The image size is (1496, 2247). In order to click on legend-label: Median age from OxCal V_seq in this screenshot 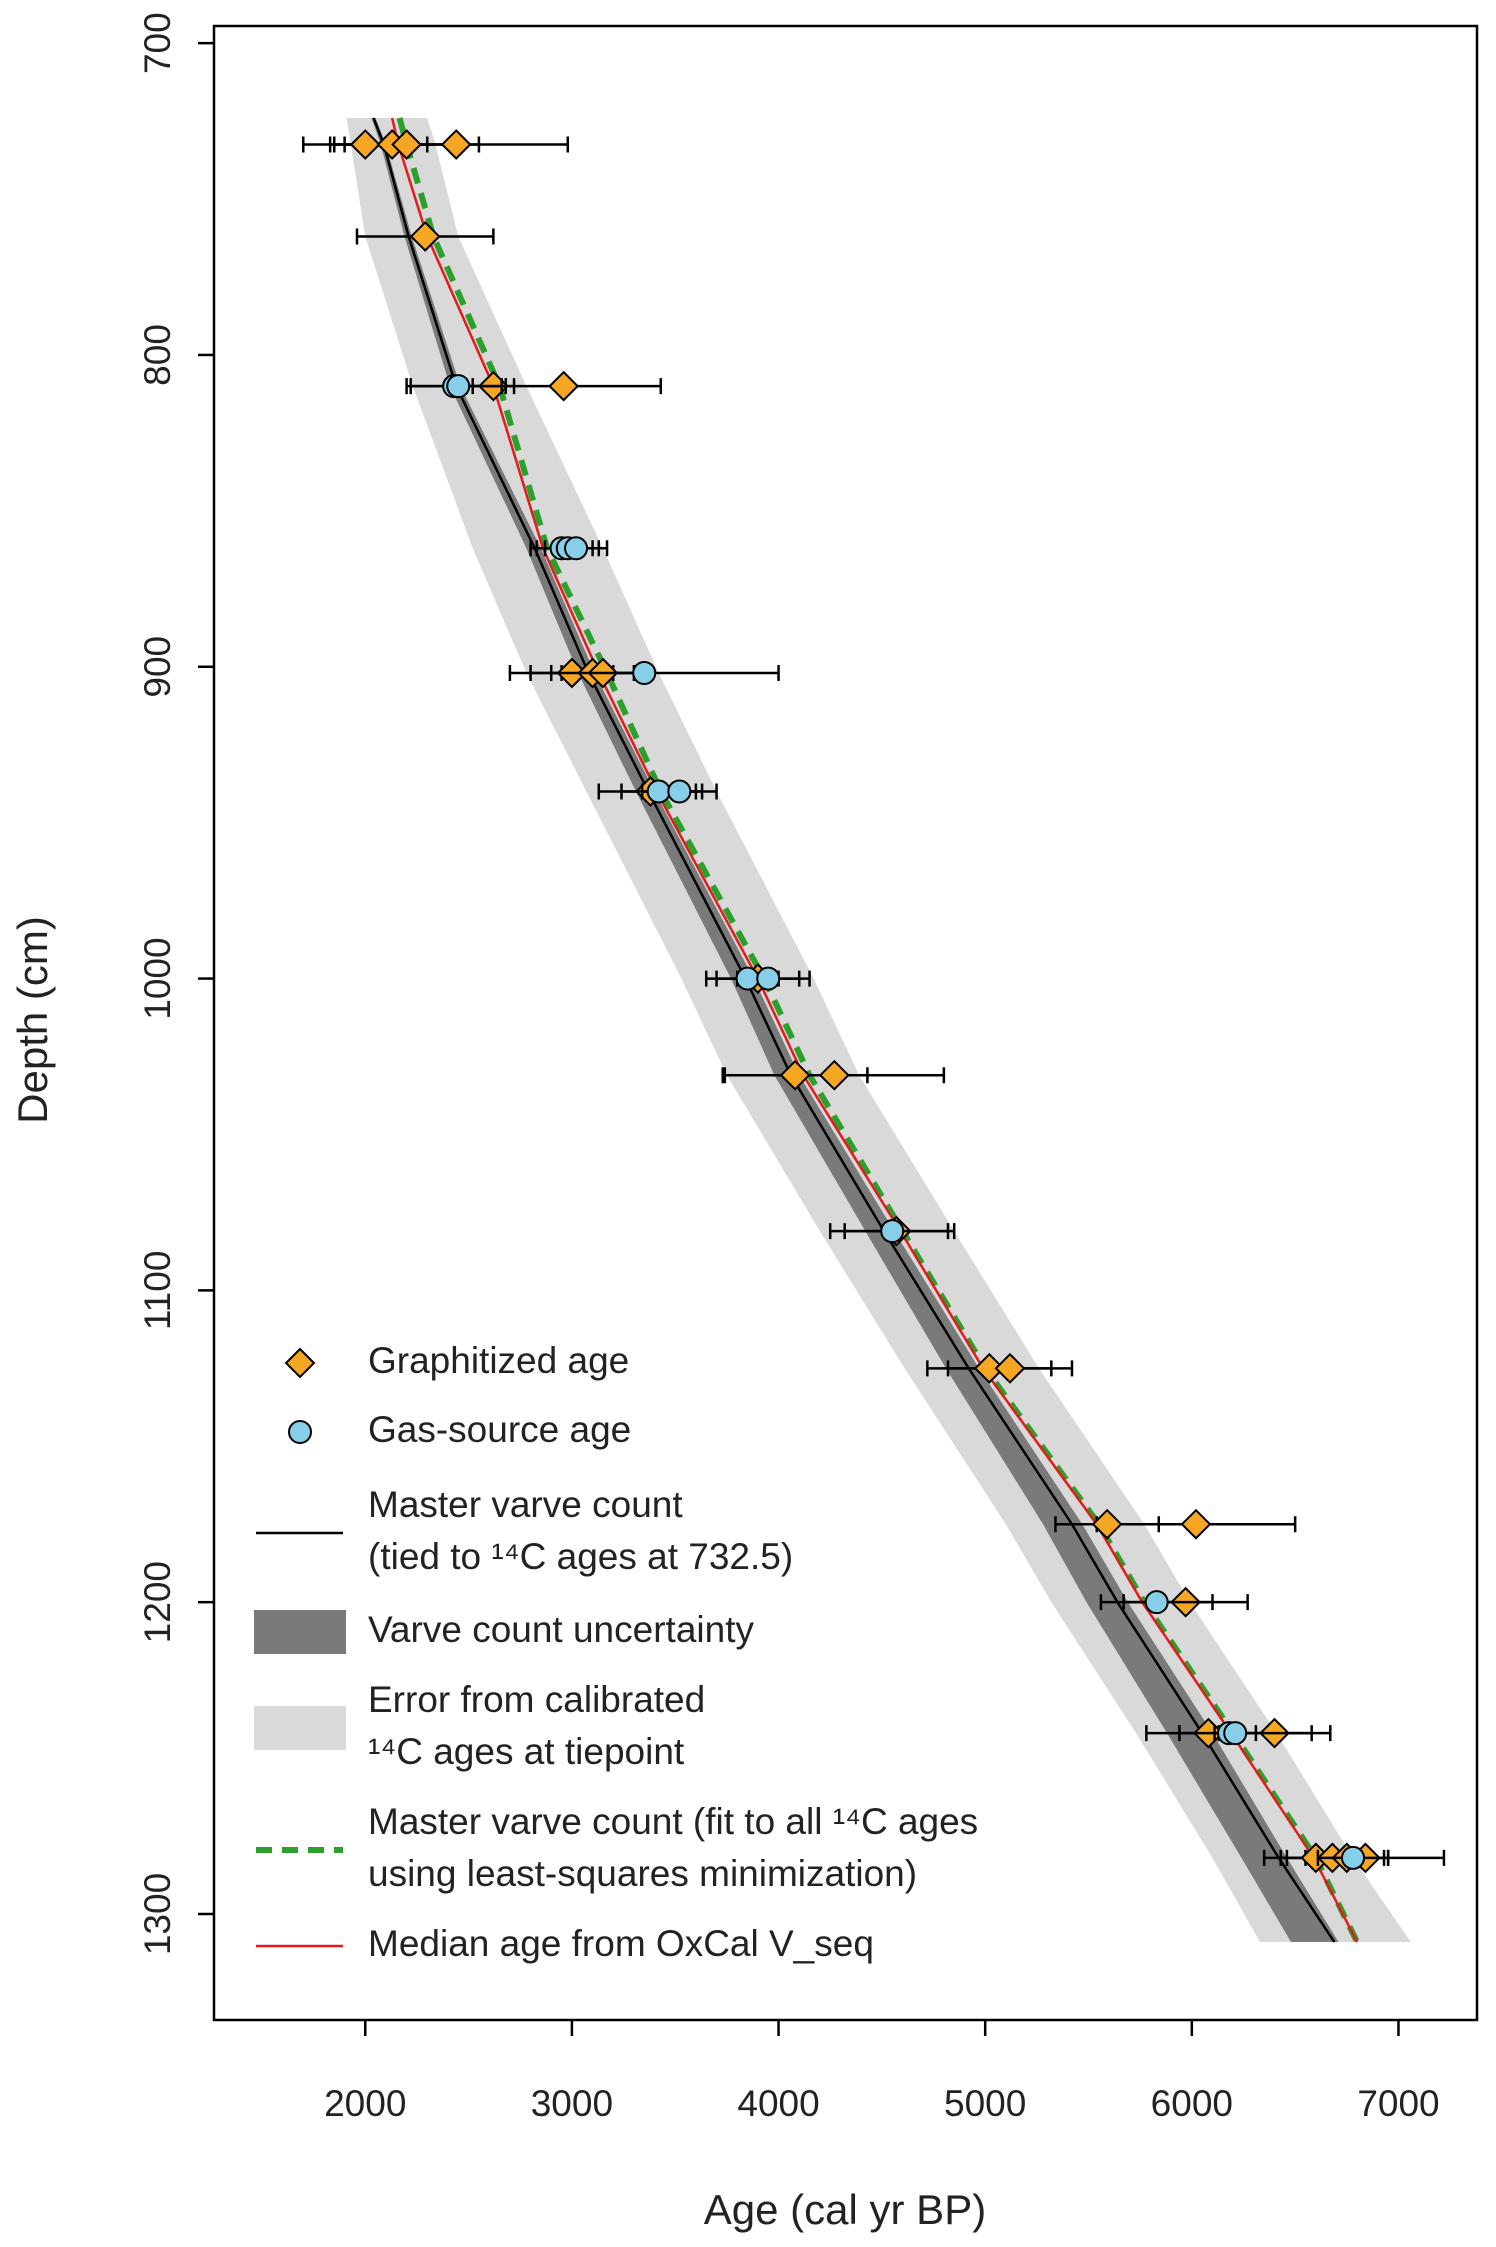, I will do `click(621, 1943)`.